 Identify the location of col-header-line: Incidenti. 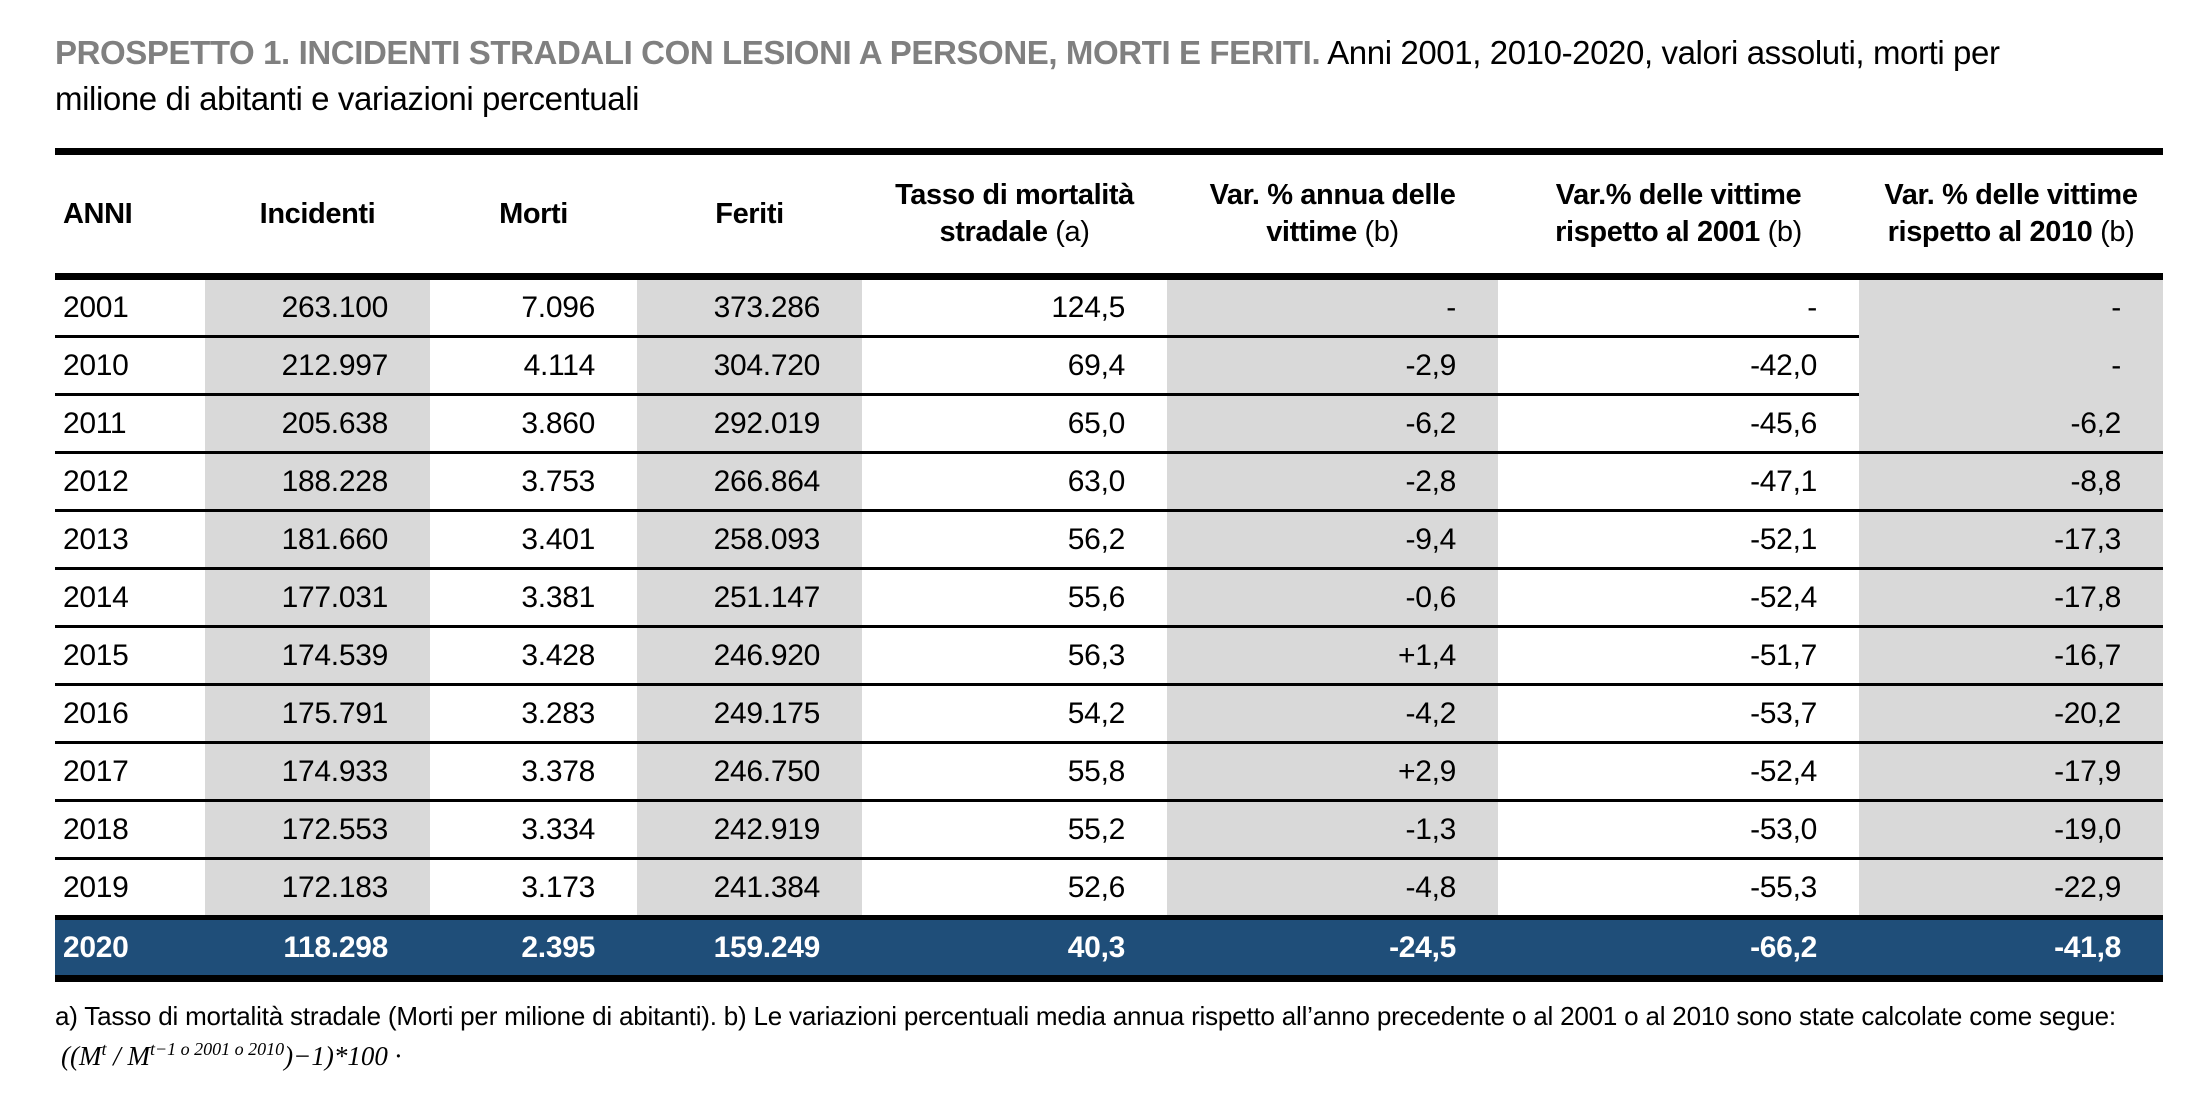
(317, 213).